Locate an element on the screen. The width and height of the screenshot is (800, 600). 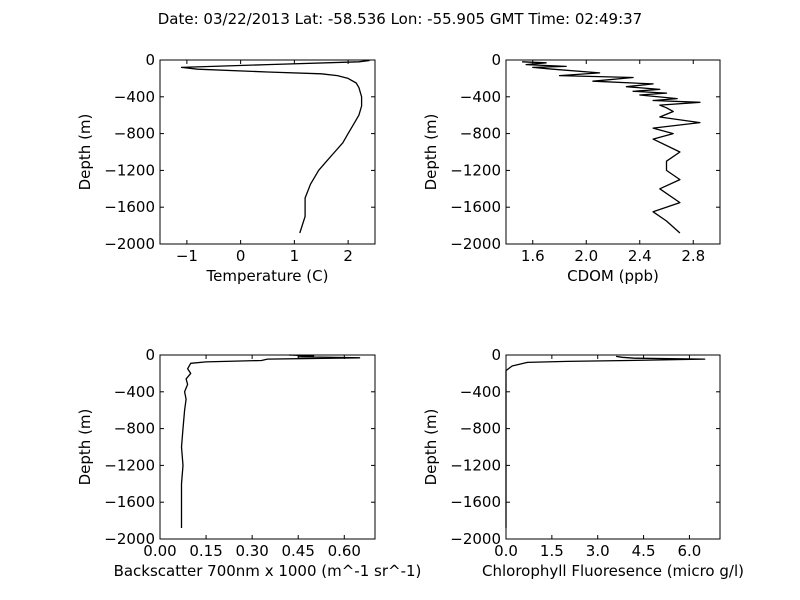
x-tick-label: 1.6 is located at coordinates (533, 256).